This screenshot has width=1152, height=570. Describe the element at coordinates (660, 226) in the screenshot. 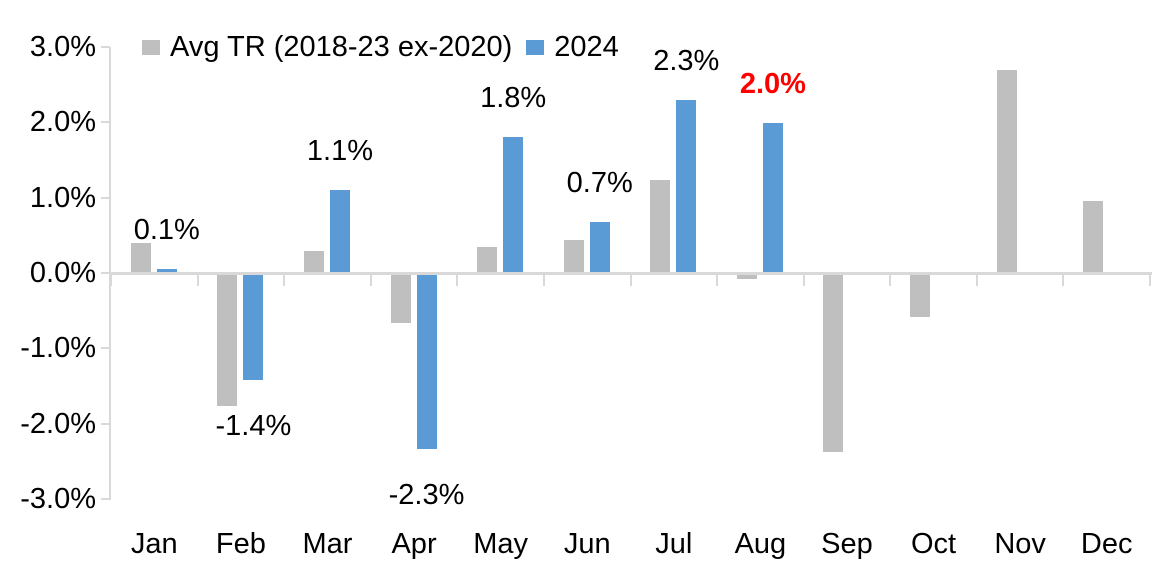

I see `bar-avg-tr-jul` at that location.